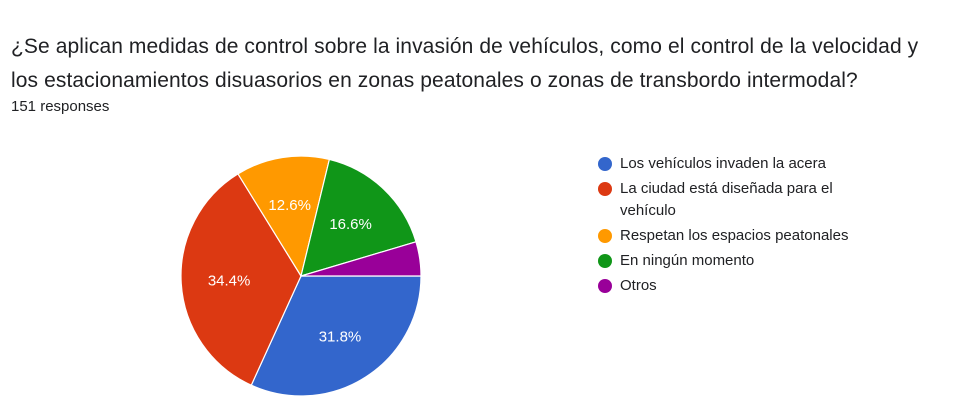  What do you see at coordinates (289, 205) in the screenshot?
I see `pie-slice-label: 12.6%` at bounding box center [289, 205].